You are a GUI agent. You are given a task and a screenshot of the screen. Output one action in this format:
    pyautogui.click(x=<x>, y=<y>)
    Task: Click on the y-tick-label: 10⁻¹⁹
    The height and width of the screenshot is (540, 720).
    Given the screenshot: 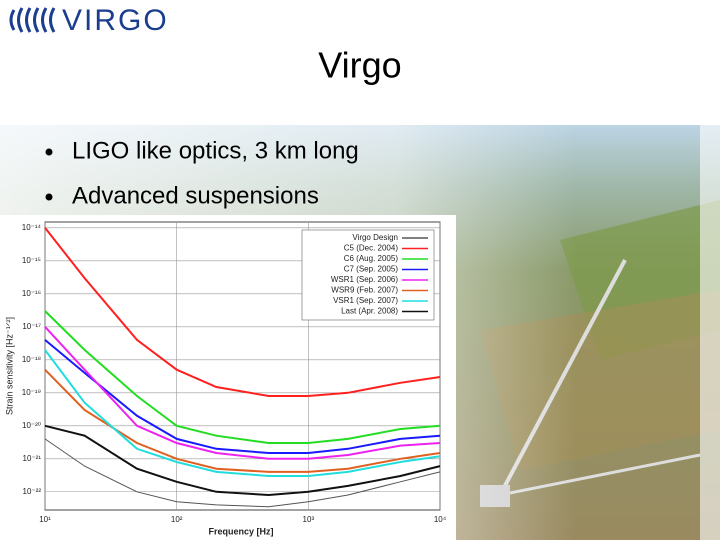 What is the action you would take?
    pyautogui.click(x=31, y=392)
    